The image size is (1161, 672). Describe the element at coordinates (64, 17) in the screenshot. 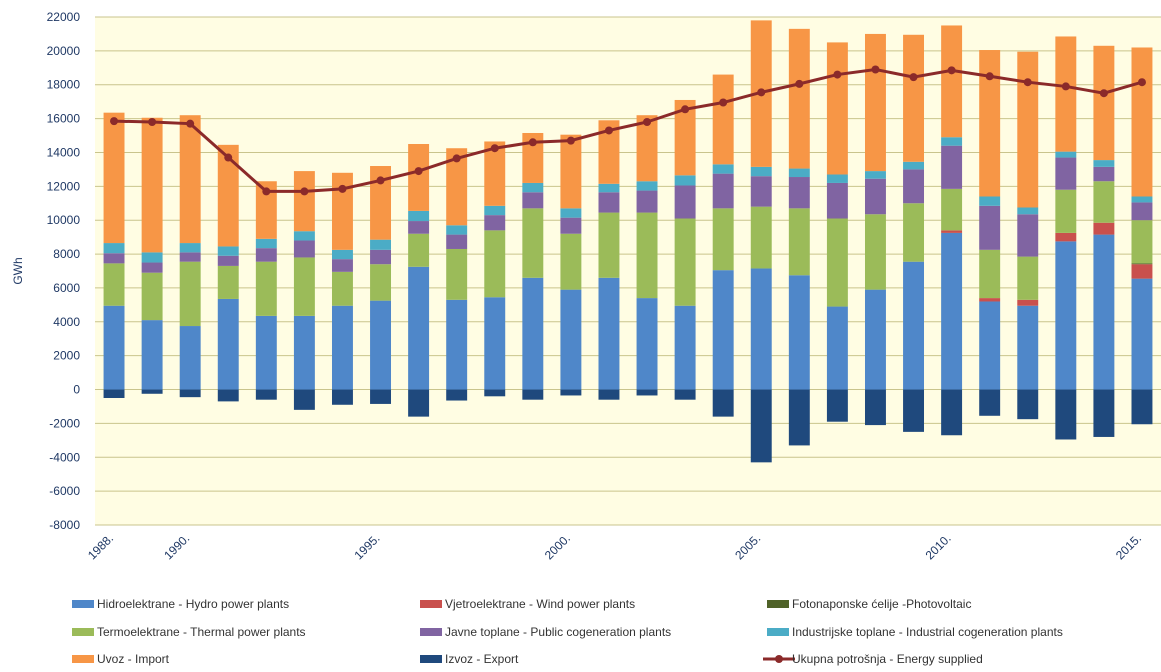

I see `y-tick-label: 22000` at that location.